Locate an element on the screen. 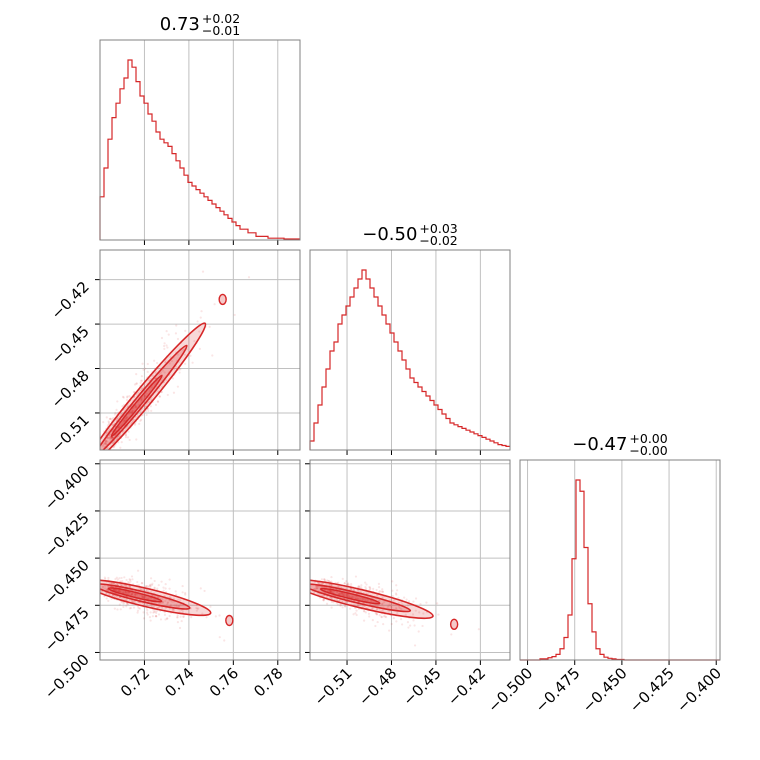  histogram-title-2: −0.47 +0.00−0.00 is located at coordinates (620, 444).